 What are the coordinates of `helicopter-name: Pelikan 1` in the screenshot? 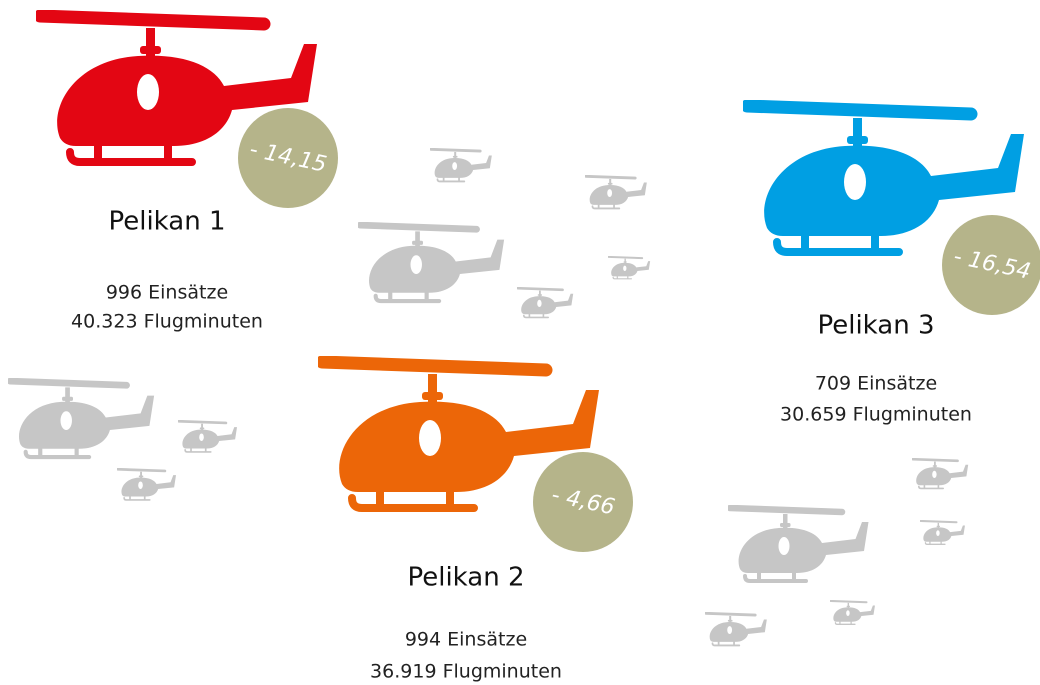 It's located at (166, 222).